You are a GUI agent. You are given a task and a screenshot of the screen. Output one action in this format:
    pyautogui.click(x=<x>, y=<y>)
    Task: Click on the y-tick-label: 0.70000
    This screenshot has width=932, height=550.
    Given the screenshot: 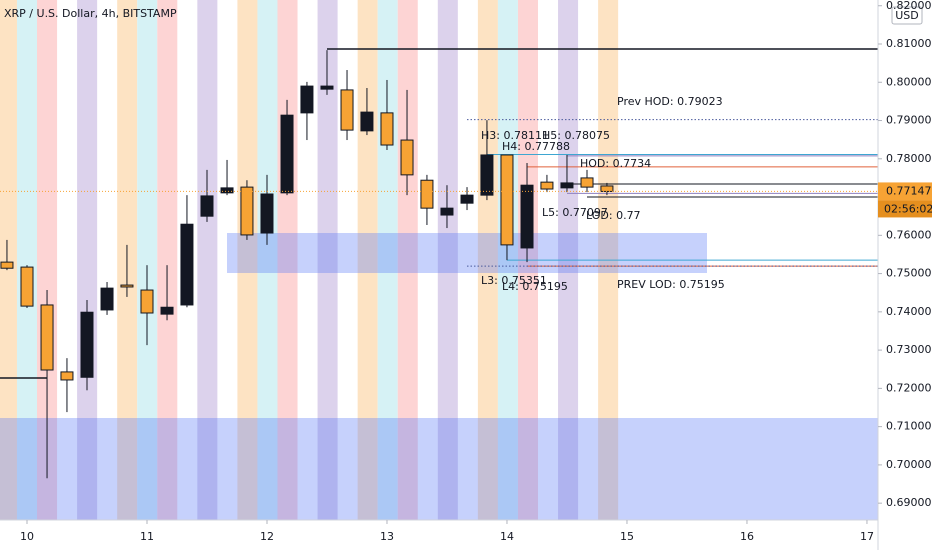 What is the action you would take?
    pyautogui.click(x=909, y=464)
    